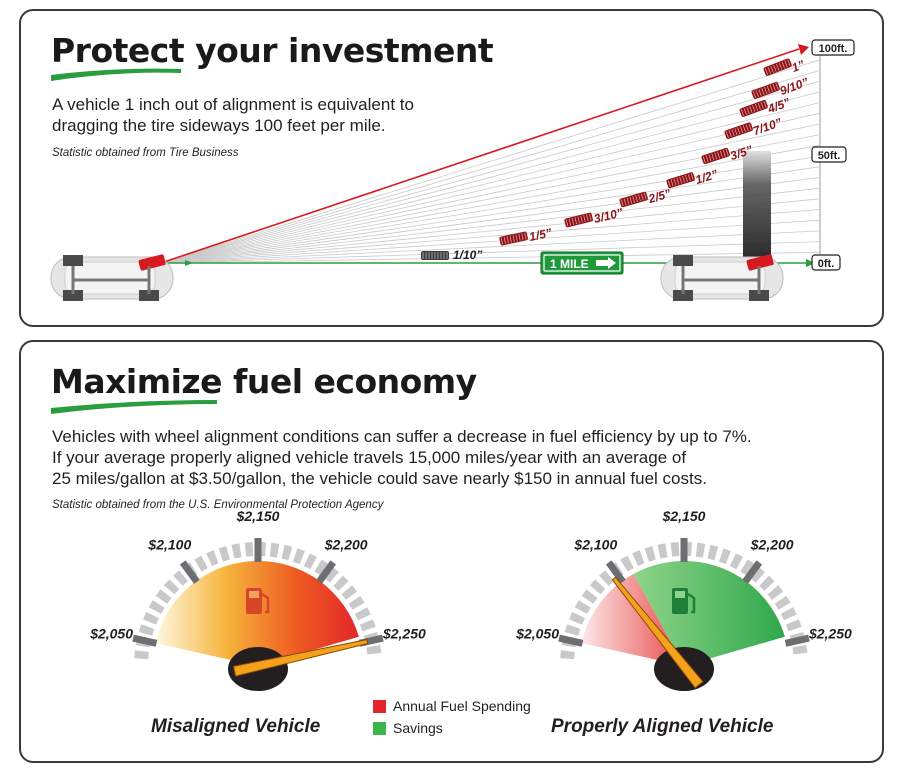  Describe the element at coordinates (379, 728) in the screenshot. I see `legend-swatch-savings` at that location.